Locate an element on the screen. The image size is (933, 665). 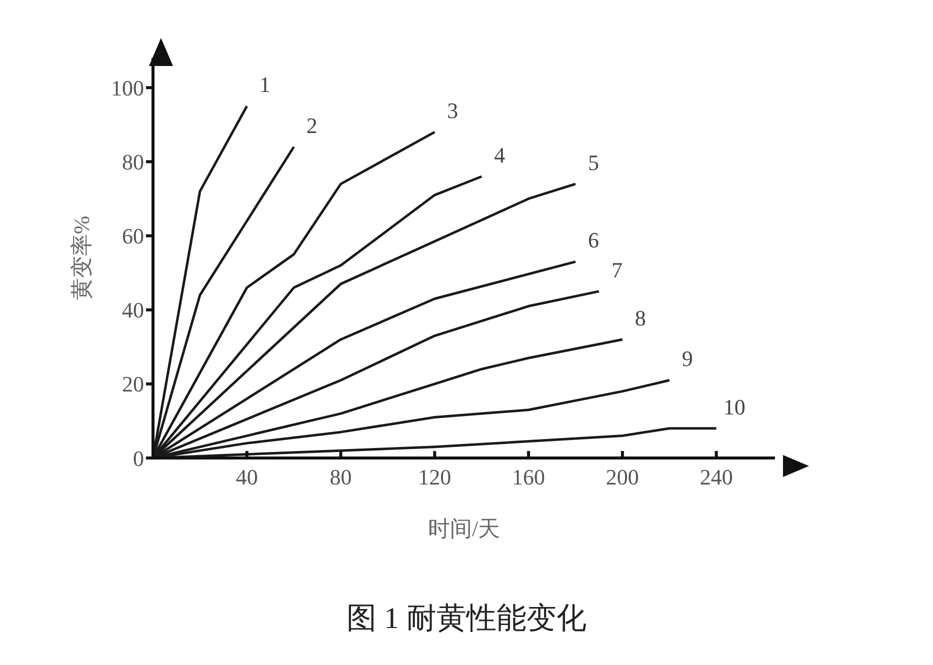
y-tick-label: 100 is located at coordinates (127, 87).